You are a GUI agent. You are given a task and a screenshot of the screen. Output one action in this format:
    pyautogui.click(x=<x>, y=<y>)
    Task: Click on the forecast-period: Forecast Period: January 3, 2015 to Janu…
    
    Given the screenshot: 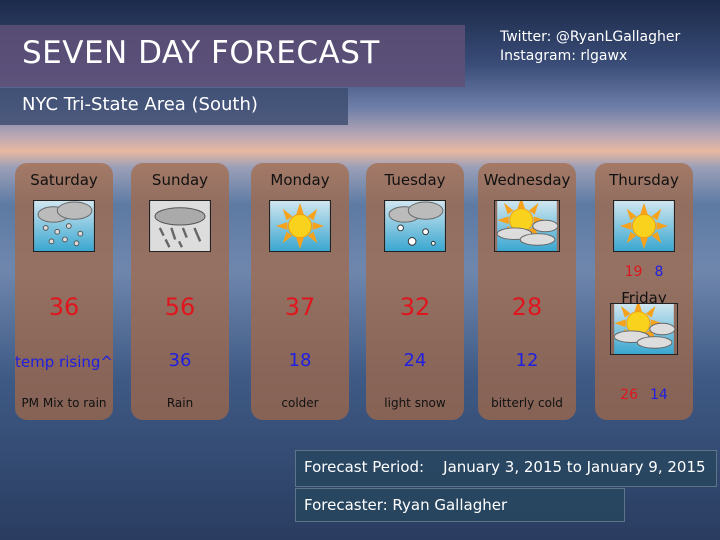 What is the action you would take?
    pyautogui.click(x=506, y=468)
    